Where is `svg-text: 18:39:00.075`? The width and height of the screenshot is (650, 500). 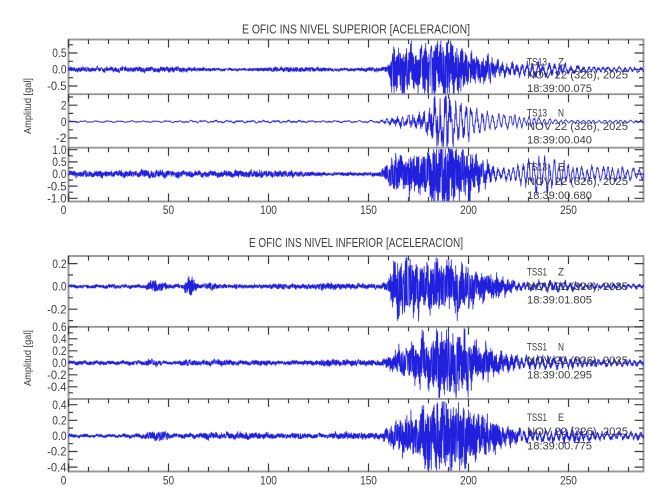 svg-text: 18:39:00.075 is located at coordinates (559, 89).